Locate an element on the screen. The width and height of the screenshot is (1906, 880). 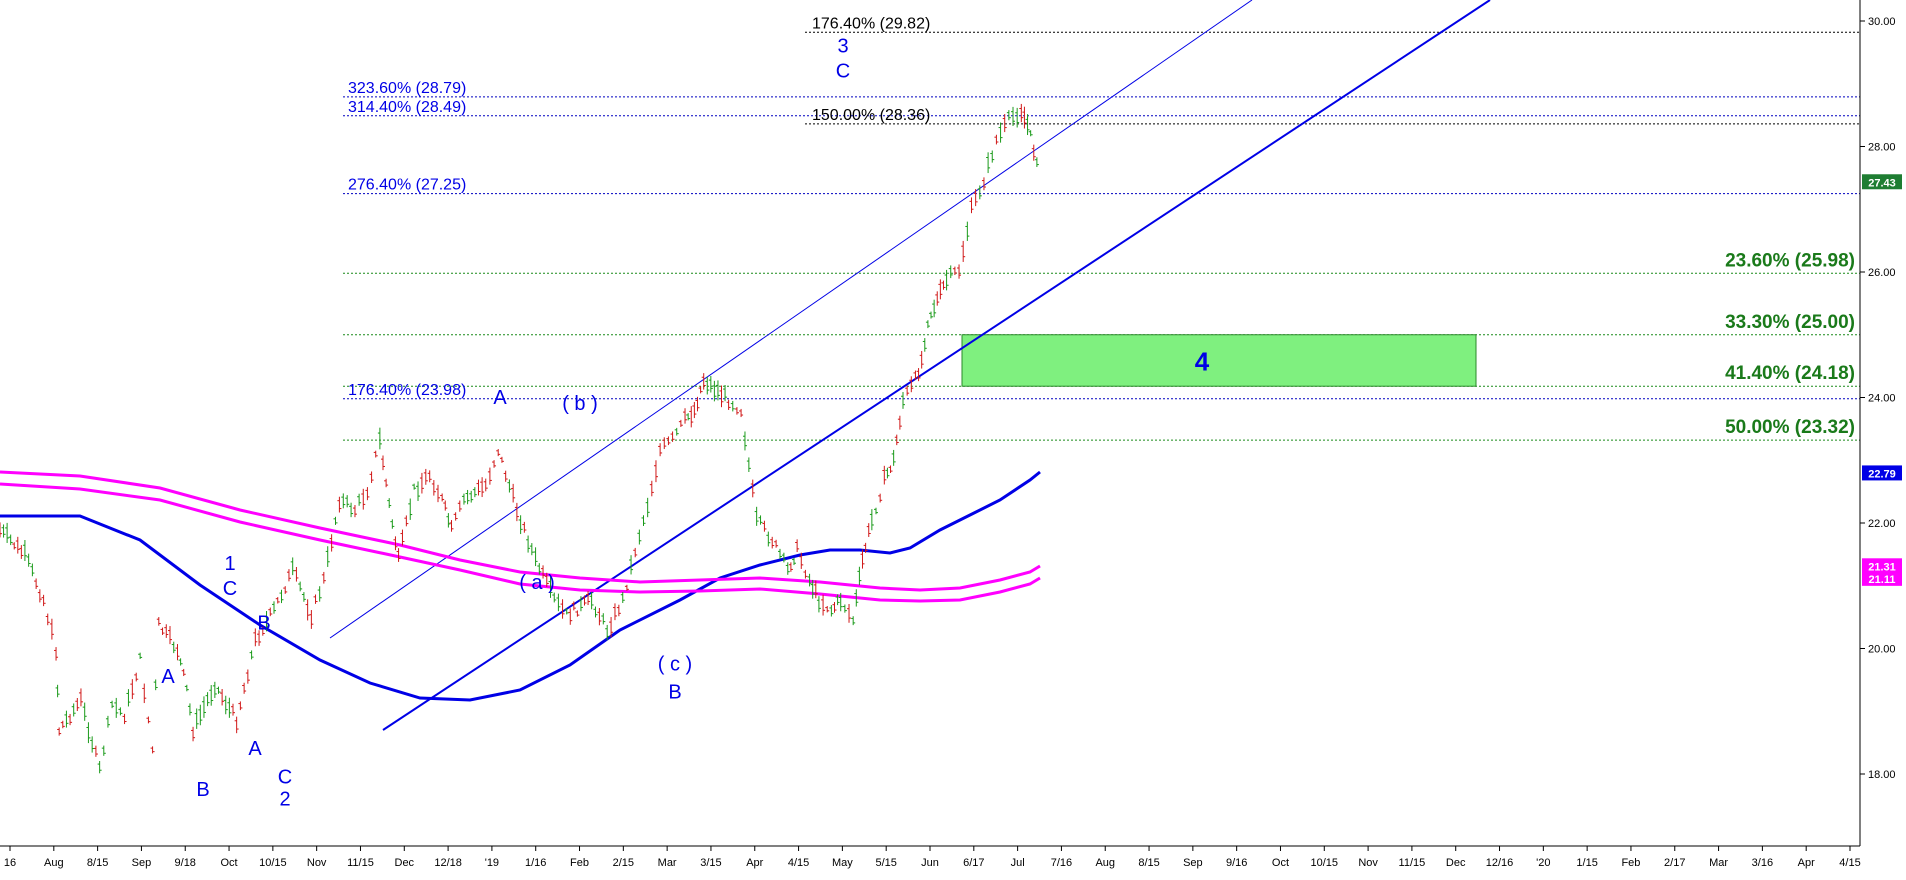
fib-label-blue: 323.60% (28.79) is located at coordinates (407, 88).